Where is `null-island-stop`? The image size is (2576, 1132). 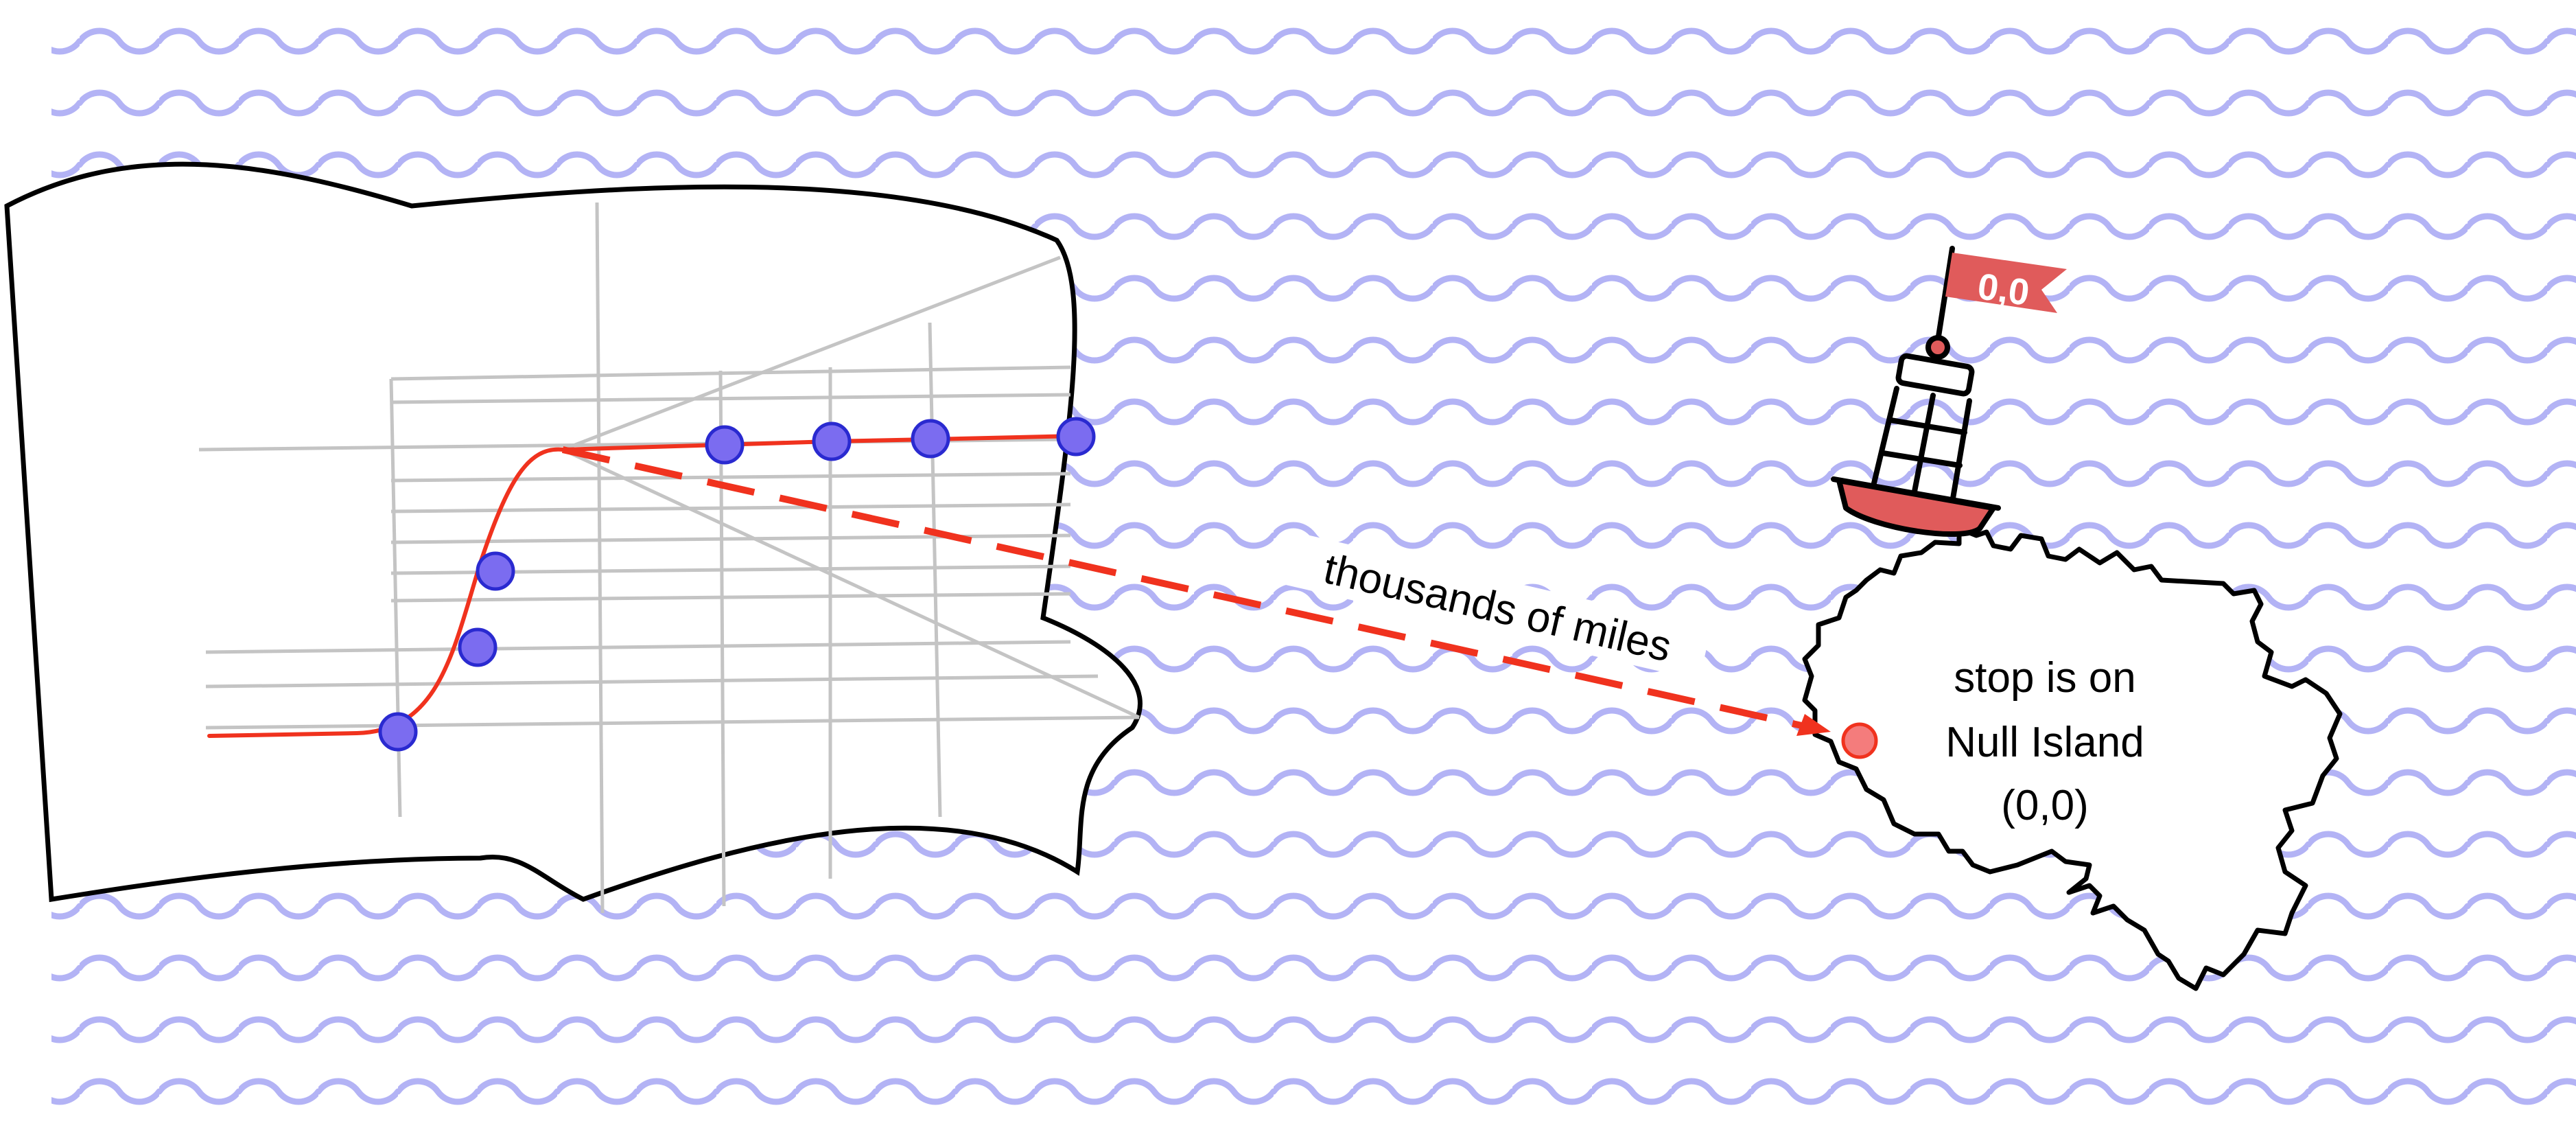
null-island-stop is located at coordinates (1859, 740).